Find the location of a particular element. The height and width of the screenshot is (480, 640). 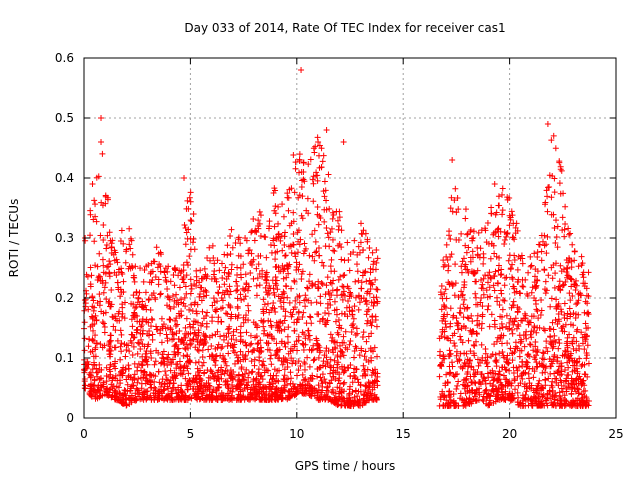

y-tick-label: 0 is located at coordinates (70, 418).